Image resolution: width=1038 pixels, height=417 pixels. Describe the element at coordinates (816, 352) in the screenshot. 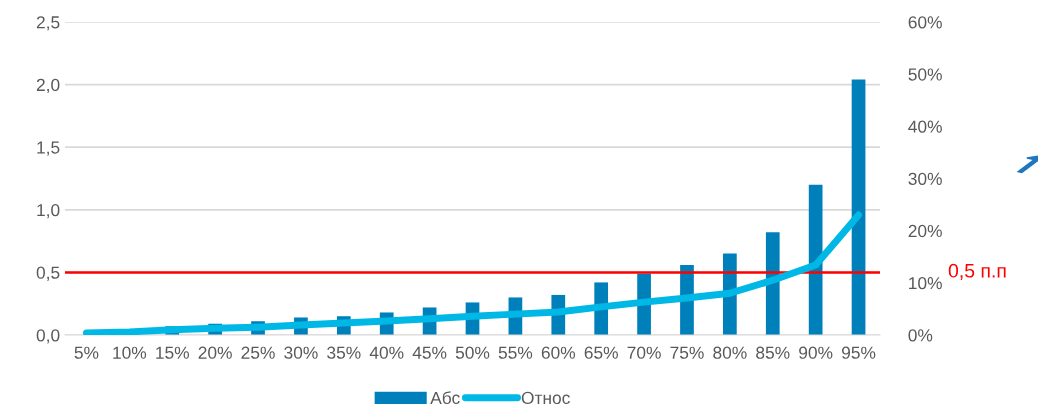

I see `x-tick-label: 90%` at that location.